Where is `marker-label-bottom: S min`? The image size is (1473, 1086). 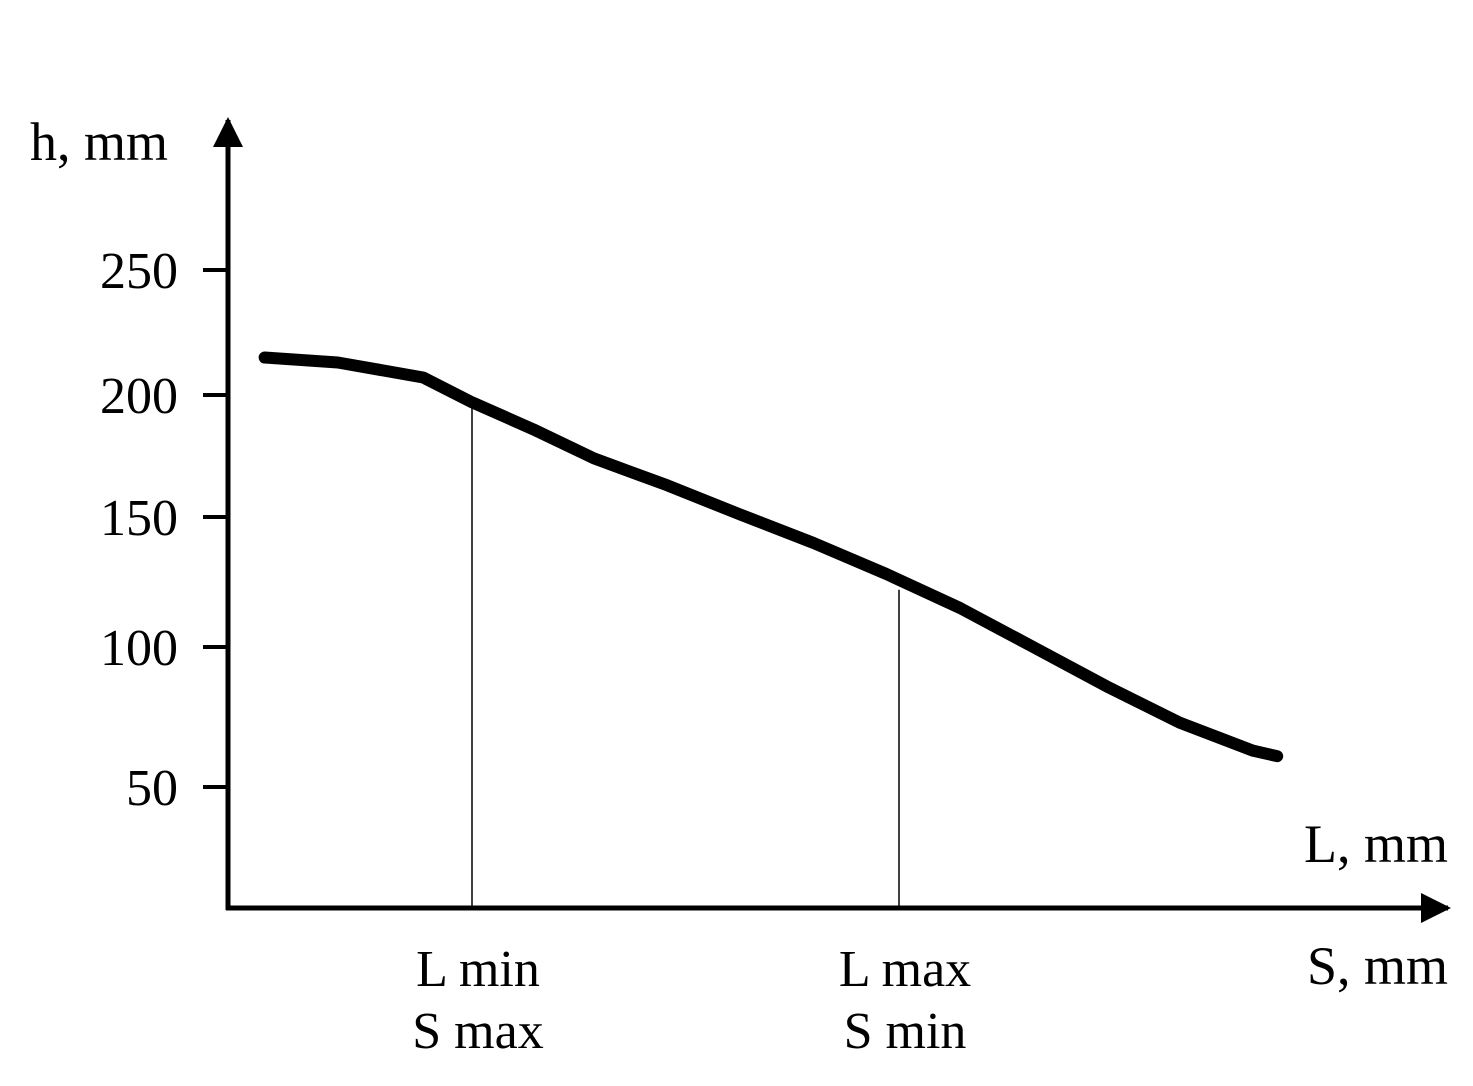
marker-label-bottom: S min is located at coordinates (905, 1031).